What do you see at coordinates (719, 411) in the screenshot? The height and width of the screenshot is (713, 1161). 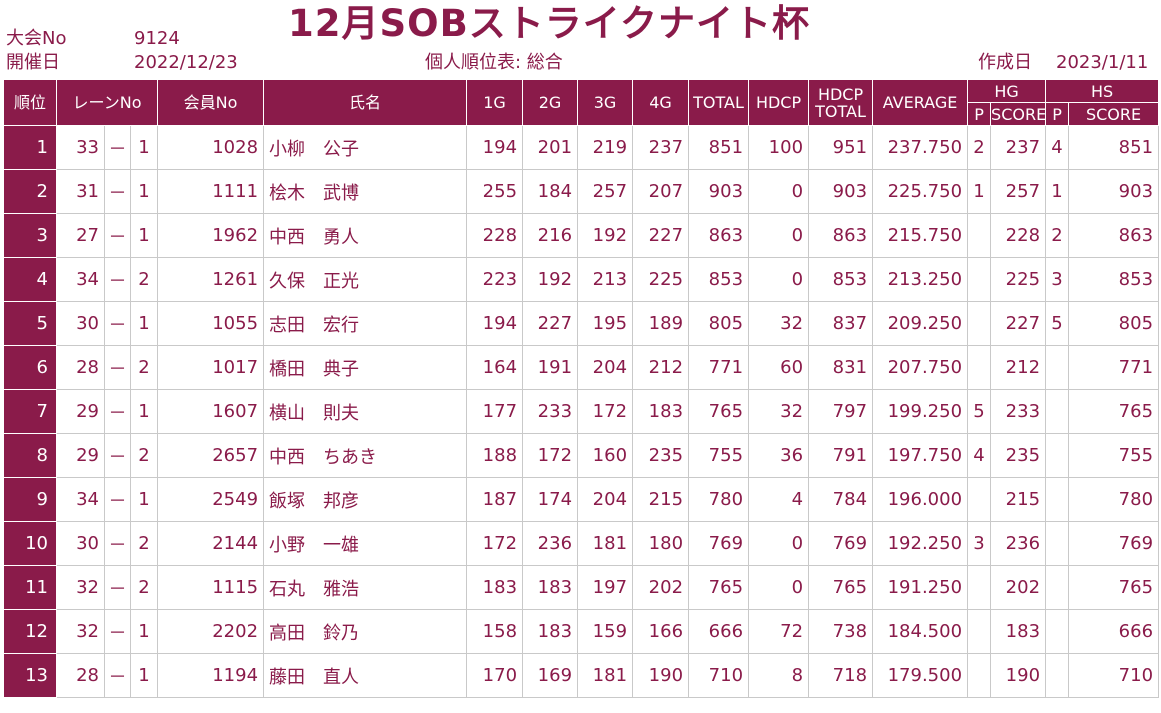 I see `total-cell: 765` at bounding box center [719, 411].